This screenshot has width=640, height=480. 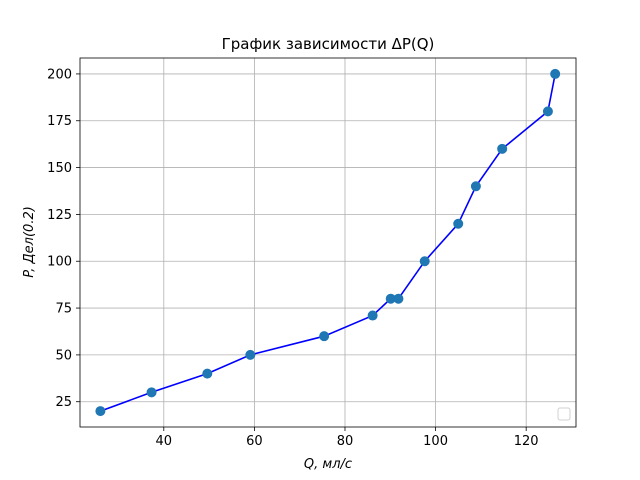 I want to click on chart-title: График зависимости ΔP(Q), so click(x=328, y=44).